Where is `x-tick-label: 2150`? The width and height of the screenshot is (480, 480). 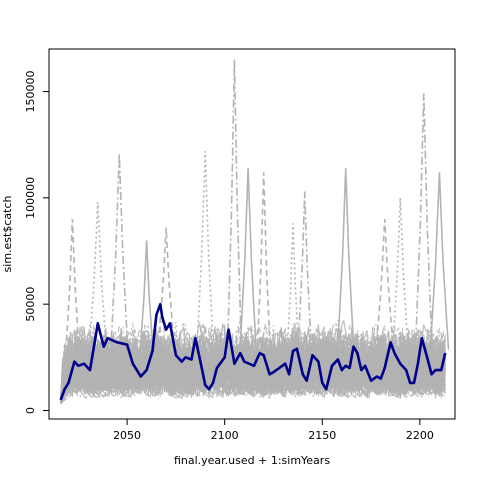
x-tick-label: 2150 is located at coordinates (322, 435).